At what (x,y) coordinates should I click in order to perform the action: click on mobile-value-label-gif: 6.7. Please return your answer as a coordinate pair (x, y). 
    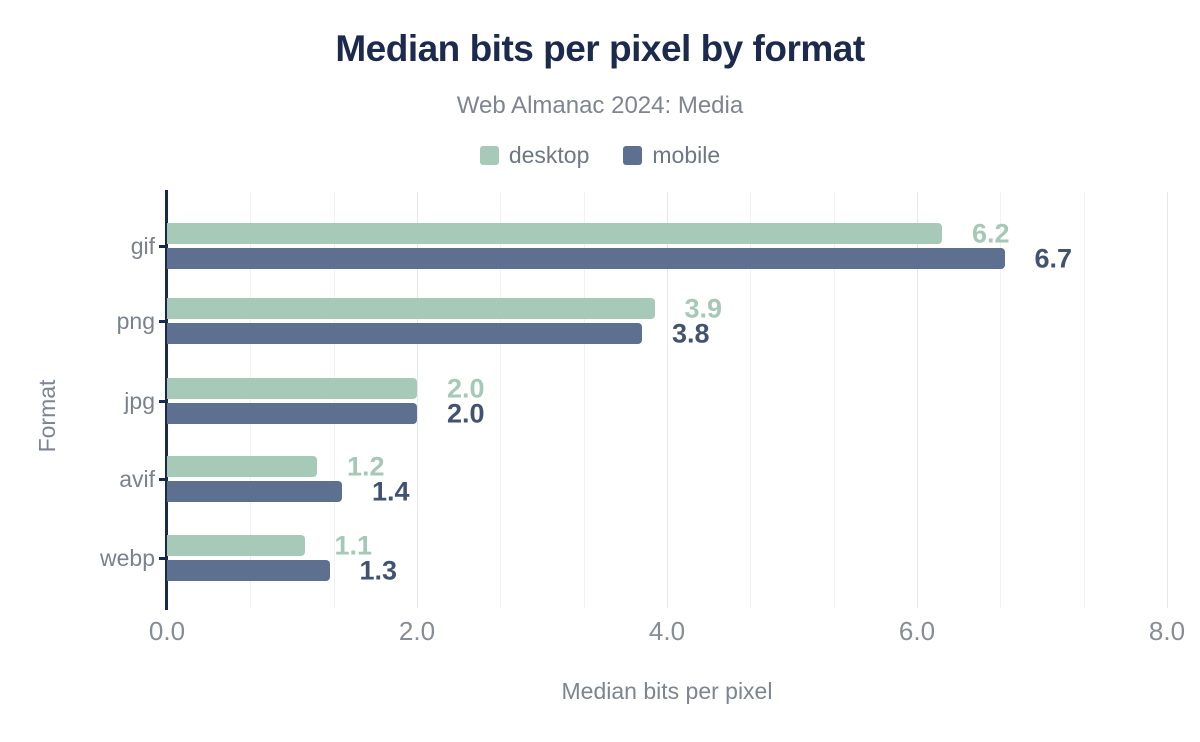
    Looking at the image, I should click on (1053, 258).